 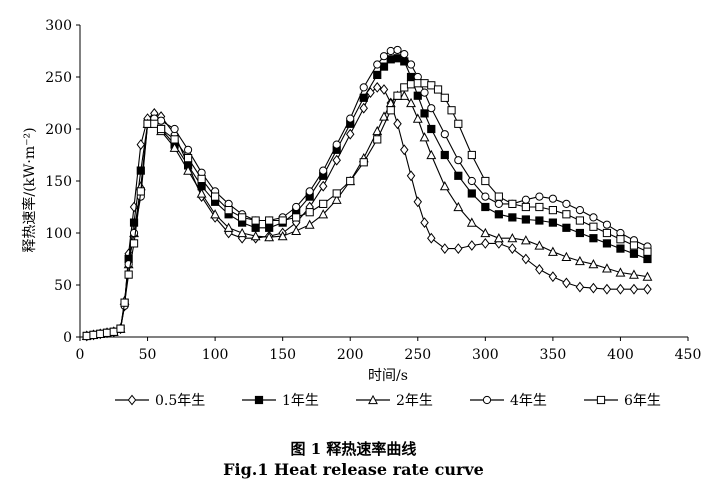 I want to click on y-tick-label: 150, so click(x=58, y=182).